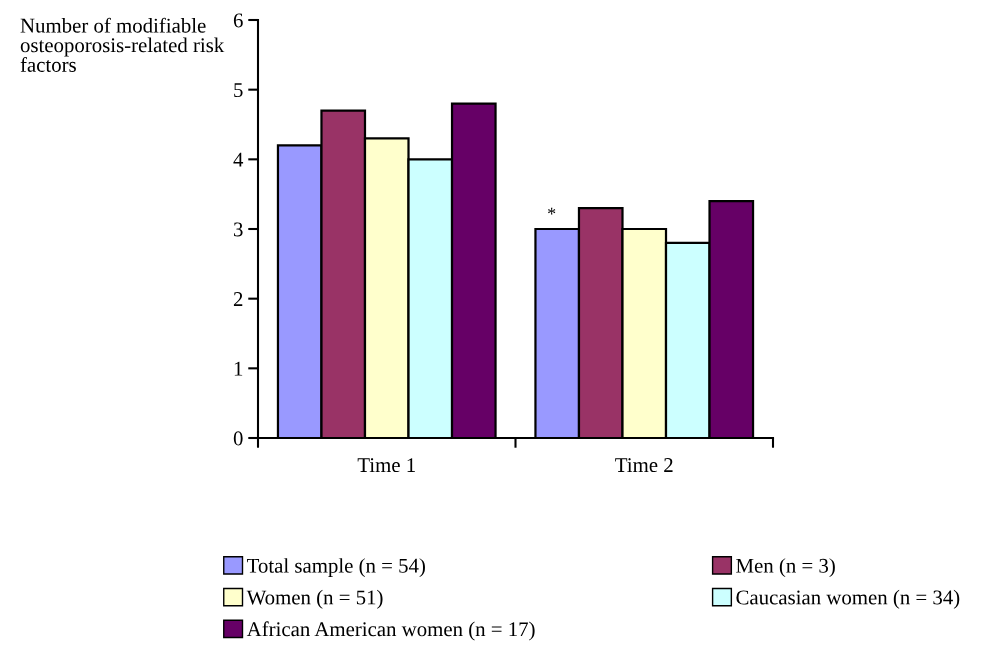  I want to click on y-tick-label: 6, so click(238, 20).